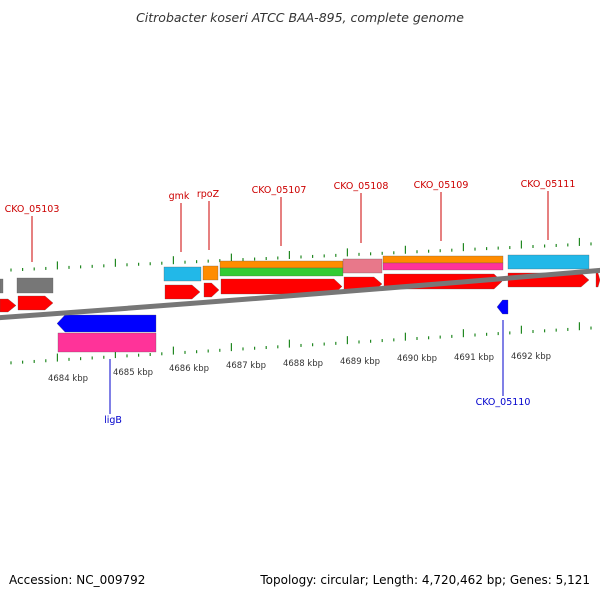 The width and height of the screenshot is (600, 600). What do you see at coordinates (32, 209) in the screenshot?
I see `gene-label: CKO_05103` at bounding box center [32, 209].